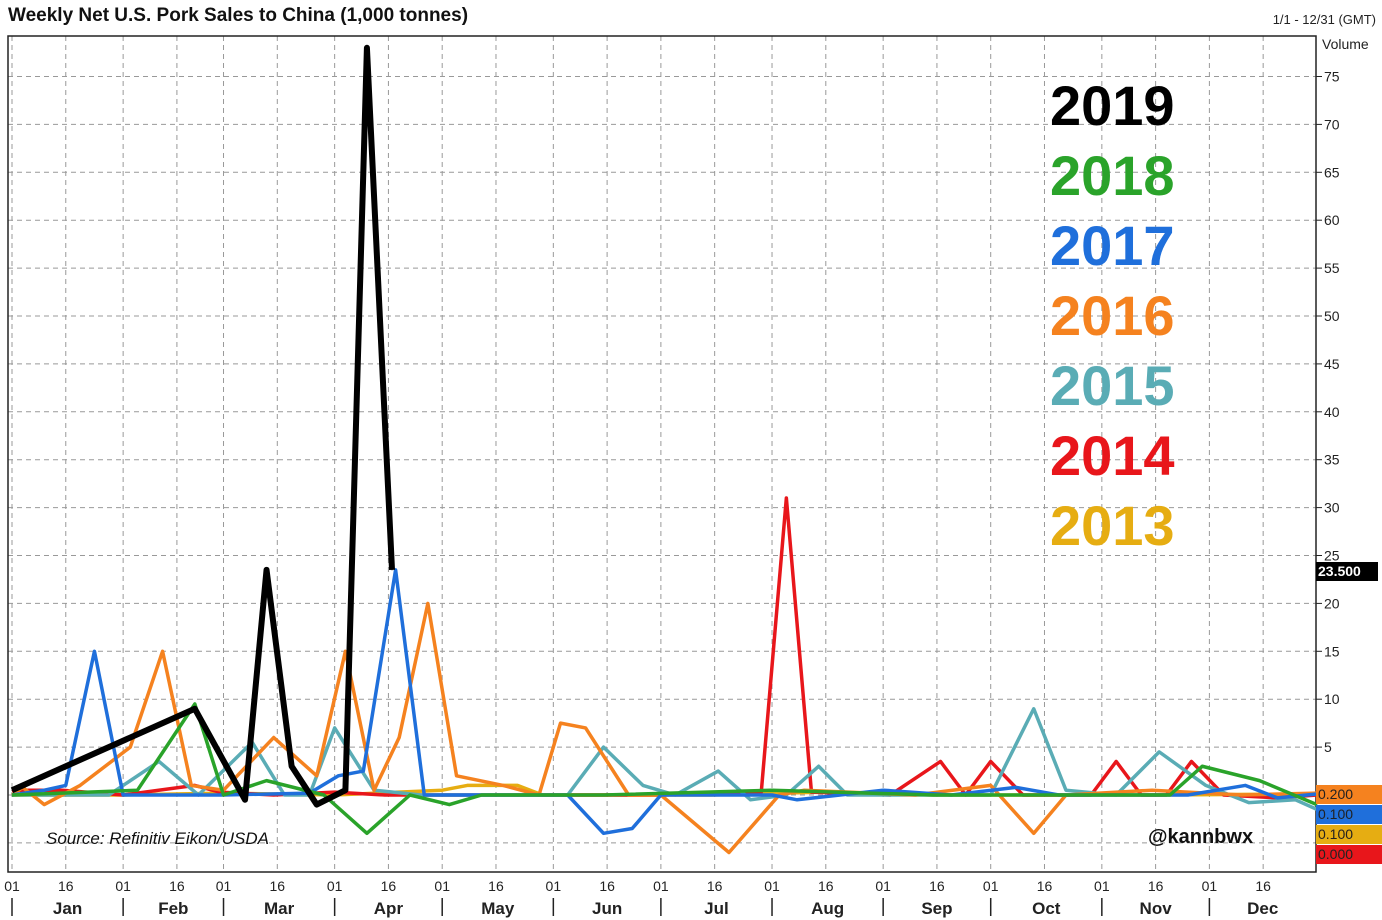  What do you see at coordinates (607, 908) in the screenshot?
I see `month-label: Jun` at bounding box center [607, 908].